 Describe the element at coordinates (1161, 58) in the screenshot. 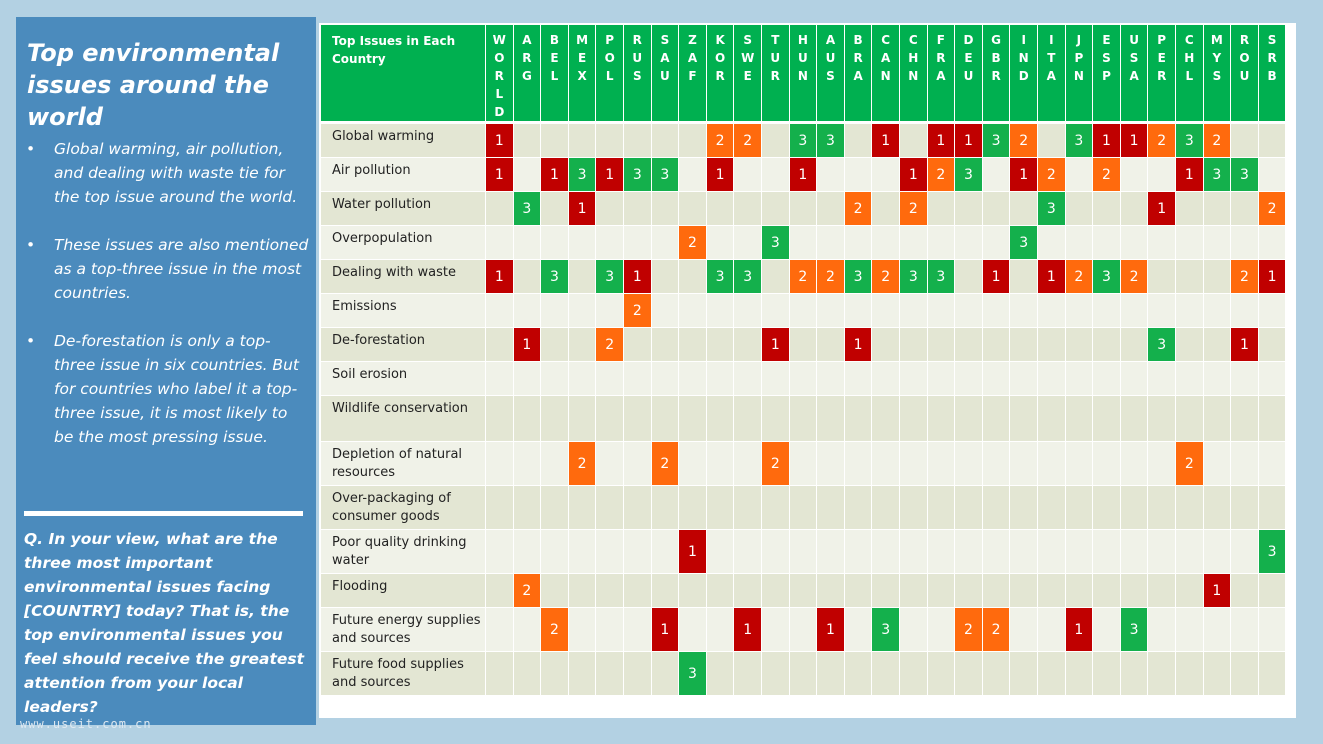

I see `column-header-letter: E` at that location.